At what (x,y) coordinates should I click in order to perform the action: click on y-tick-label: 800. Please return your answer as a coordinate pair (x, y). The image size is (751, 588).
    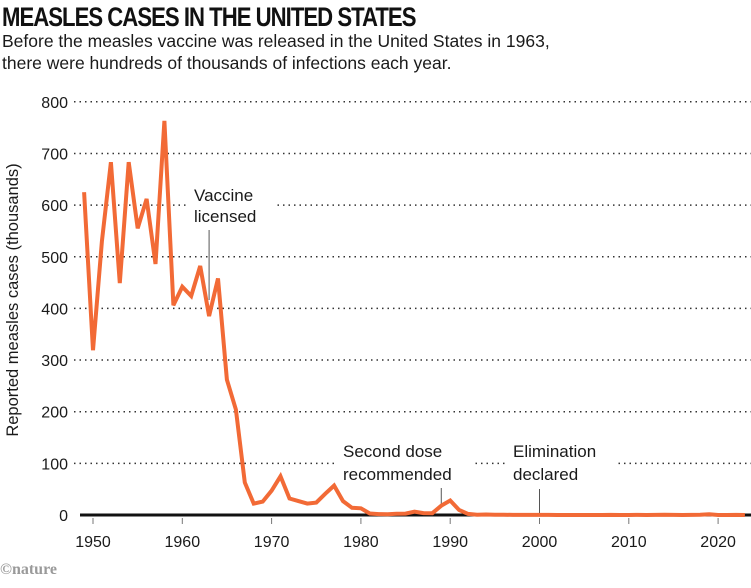
    Looking at the image, I should click on (54, 103).